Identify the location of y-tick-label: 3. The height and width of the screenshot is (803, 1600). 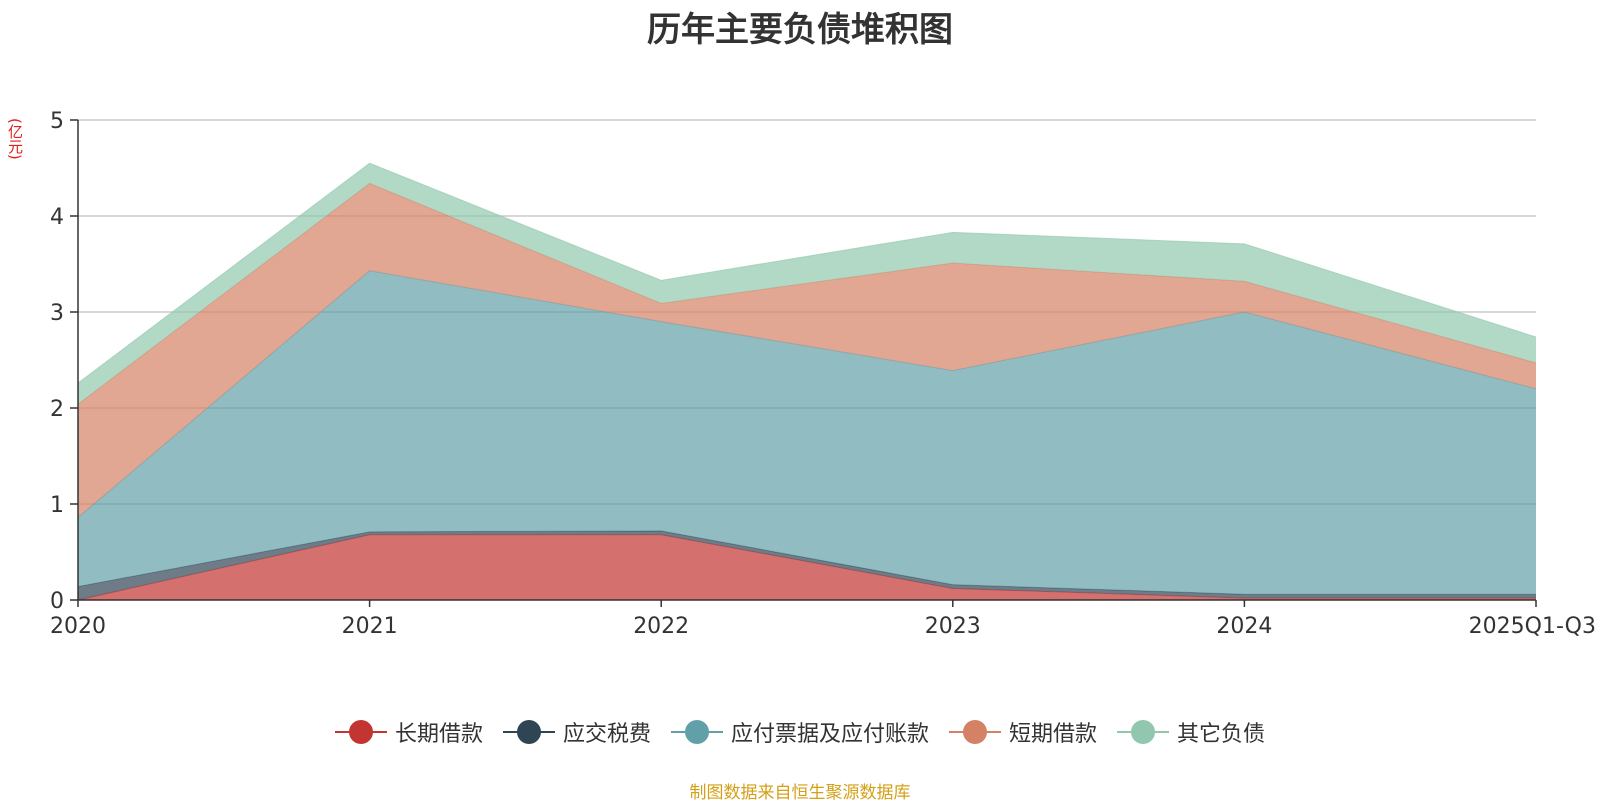
(57, 313).